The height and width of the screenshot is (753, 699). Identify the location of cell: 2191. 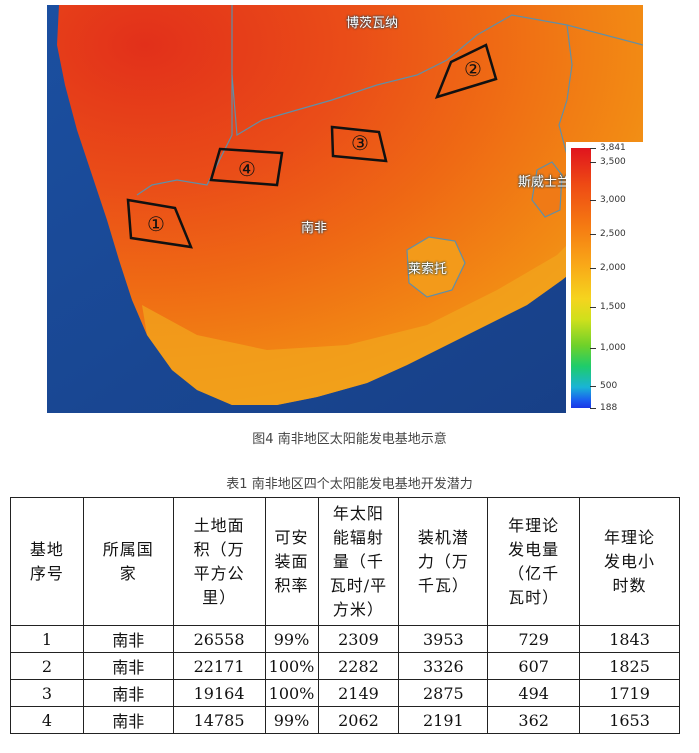
(443, 720).